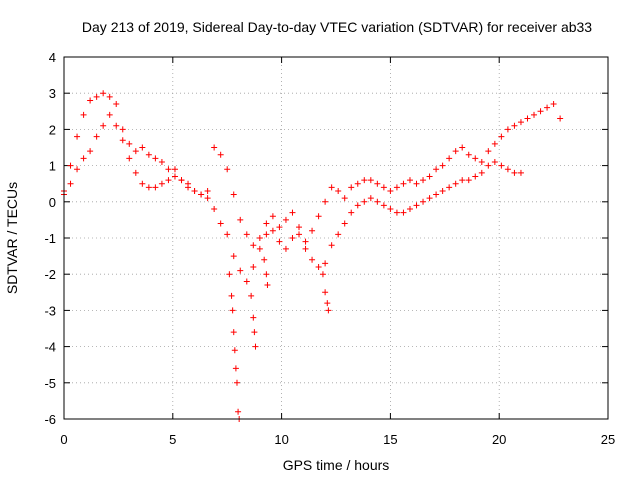 This screenshot has width=640, height=480. What do you see at coordinates (50, 238) in the screenshot?
I see `y-tick-label: -1` at bounding box center [50, 238].